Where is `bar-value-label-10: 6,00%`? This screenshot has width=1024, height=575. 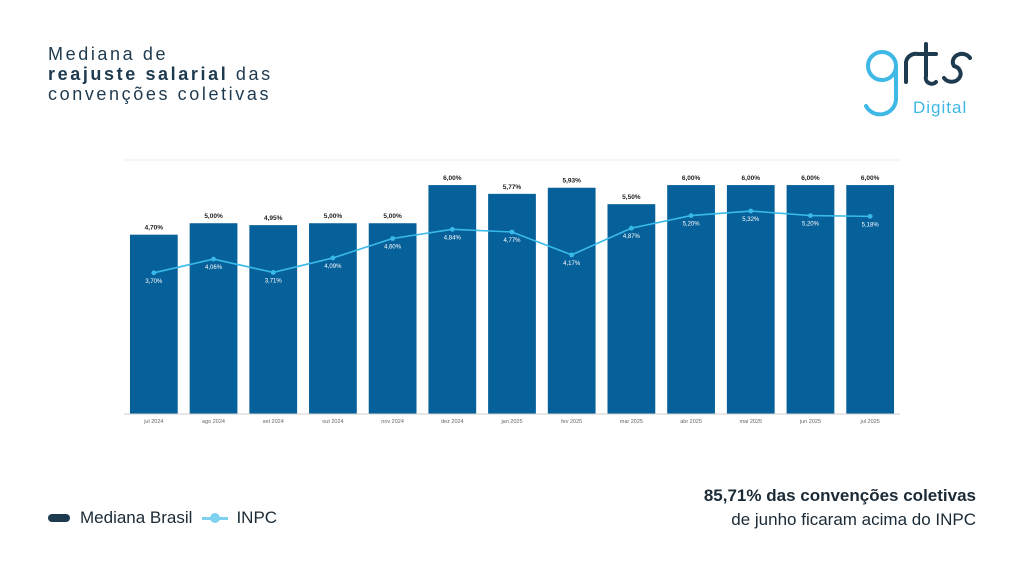
bar-value-label-10: 6,00% is located at coordinates (751, 178).